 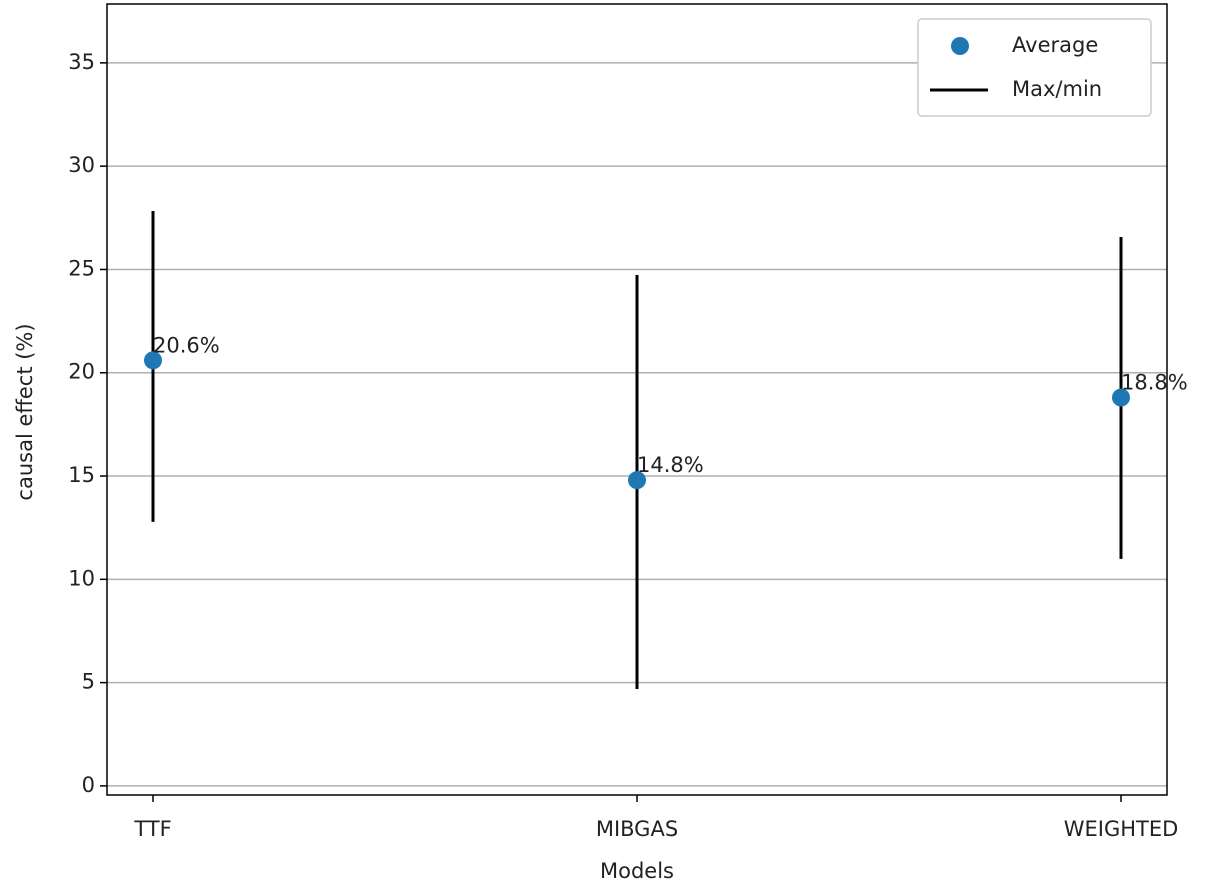 I want to click on legend-marker, so click(x=960, y=46).